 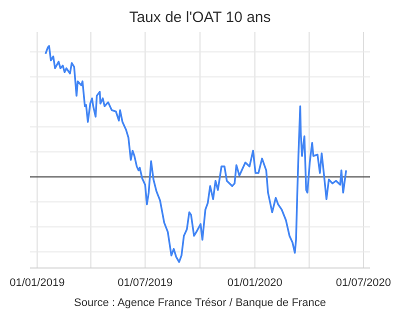 What do you see at coordinates (145, 282) in the screenshot?
I see `x-tick-label: 01/07/2019` at bounding box center [145, 282].